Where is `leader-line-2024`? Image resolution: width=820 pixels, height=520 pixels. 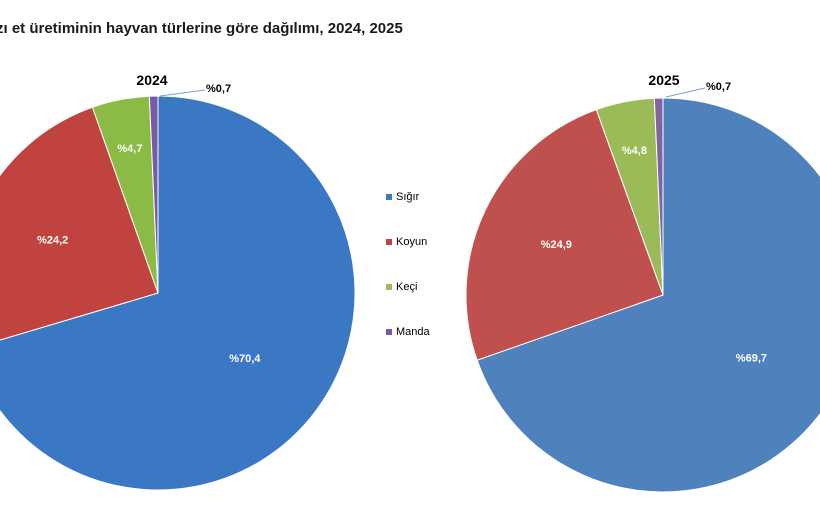
leader-line-2024 is located at coordinates (182, 93).